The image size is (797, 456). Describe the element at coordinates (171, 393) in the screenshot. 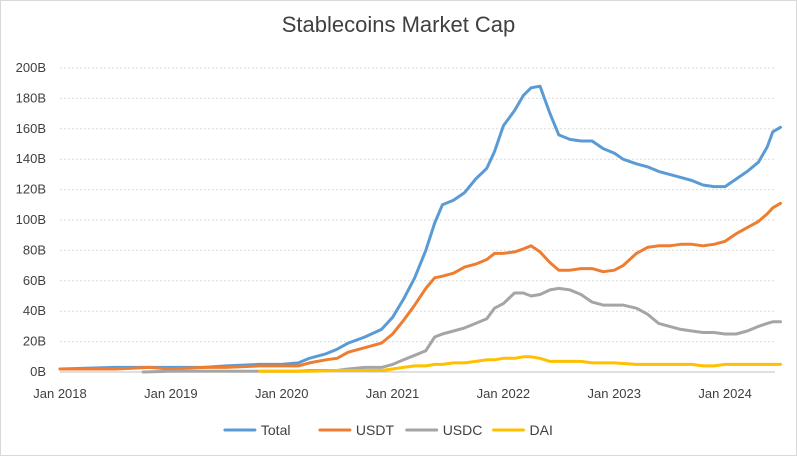

I see `x-tick-label: Jan 2019` at that location.